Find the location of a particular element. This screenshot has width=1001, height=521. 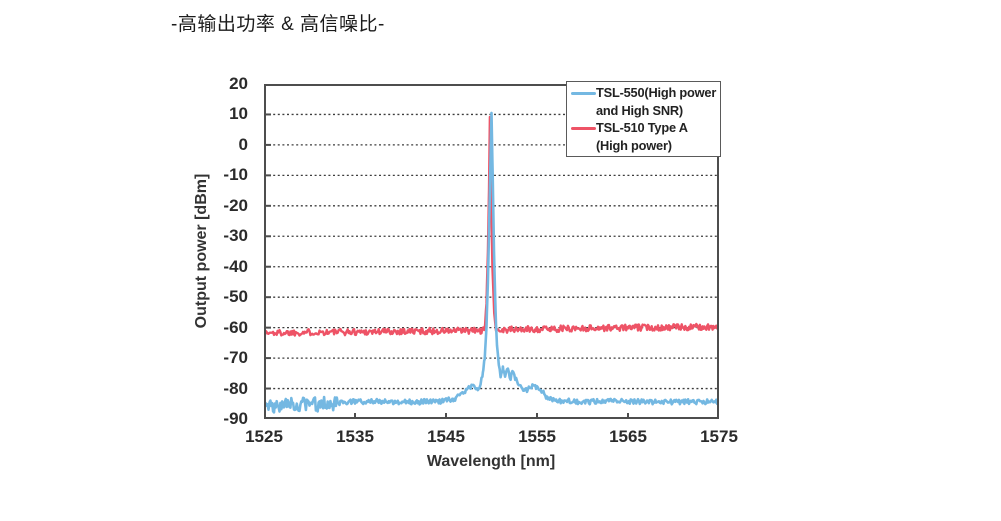

y-tick-label: -90 is located at coordinates (235, 418).